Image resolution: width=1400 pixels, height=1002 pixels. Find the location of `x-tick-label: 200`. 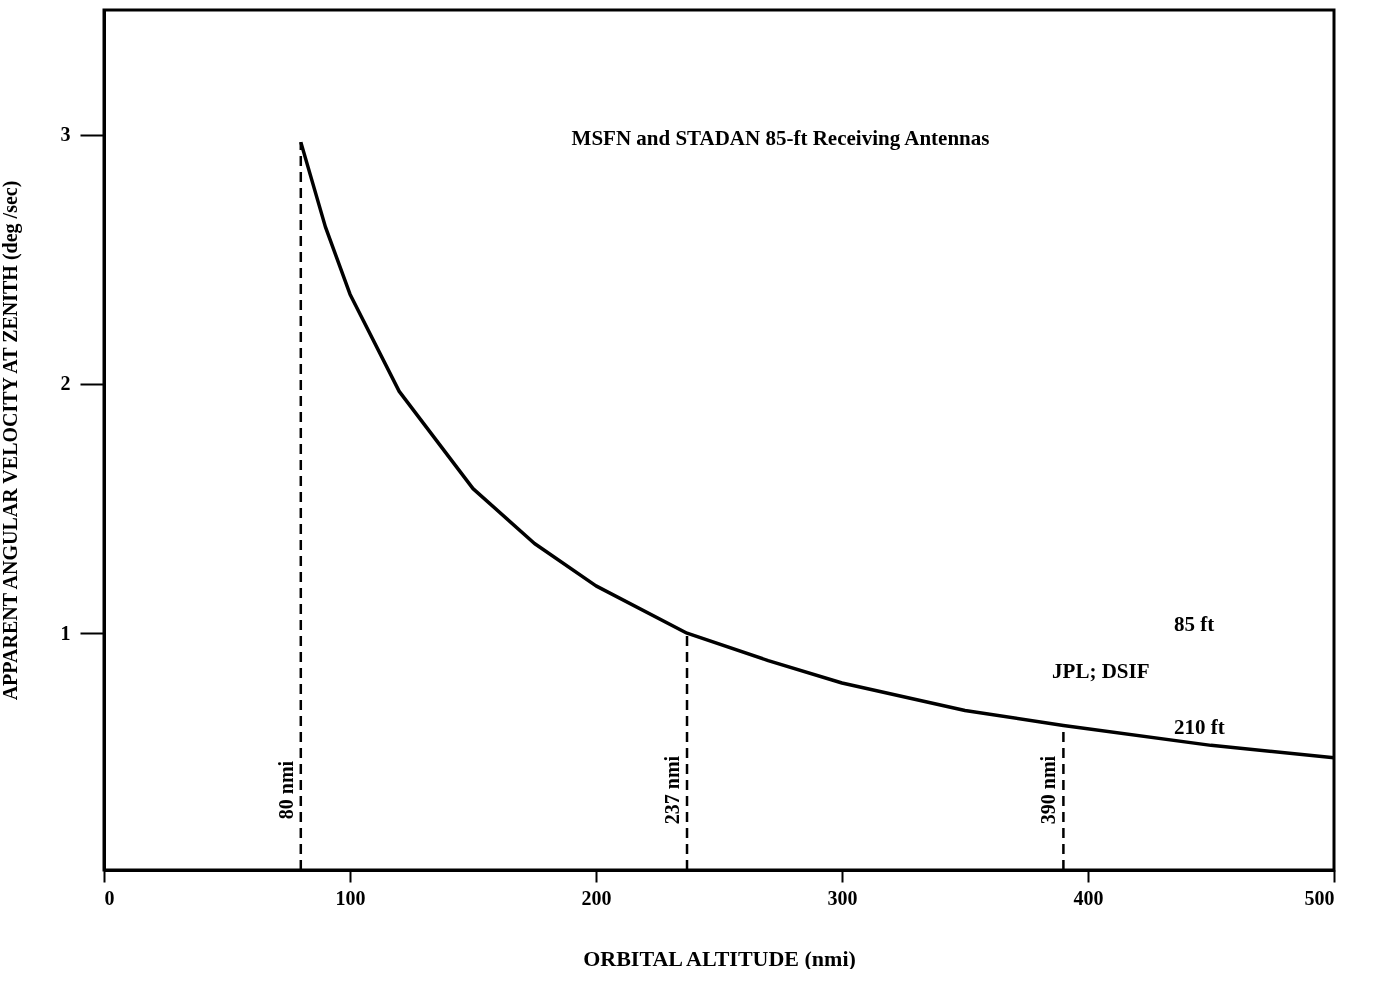

x-tick-label: 200 is located at coordinates (596, 897).